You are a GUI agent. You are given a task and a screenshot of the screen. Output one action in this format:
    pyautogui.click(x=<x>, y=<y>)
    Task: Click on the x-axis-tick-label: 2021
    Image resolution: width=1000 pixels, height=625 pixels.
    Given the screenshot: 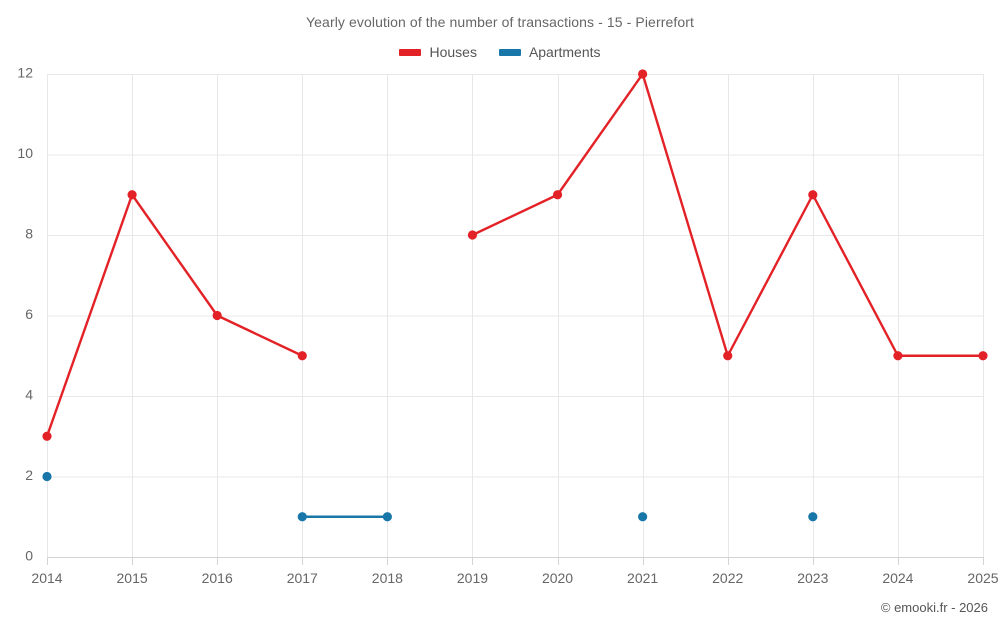 What is the action you would take?
    pyautogui.click(x=642, y=578)
    